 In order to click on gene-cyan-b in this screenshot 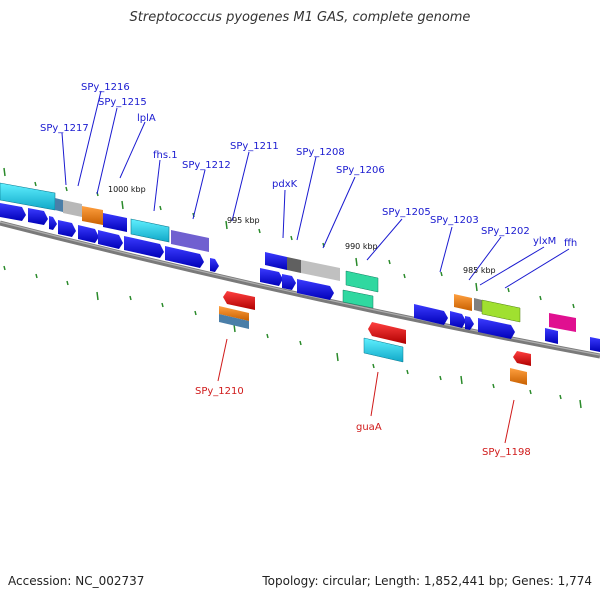, I will do `click(150, 230)`.